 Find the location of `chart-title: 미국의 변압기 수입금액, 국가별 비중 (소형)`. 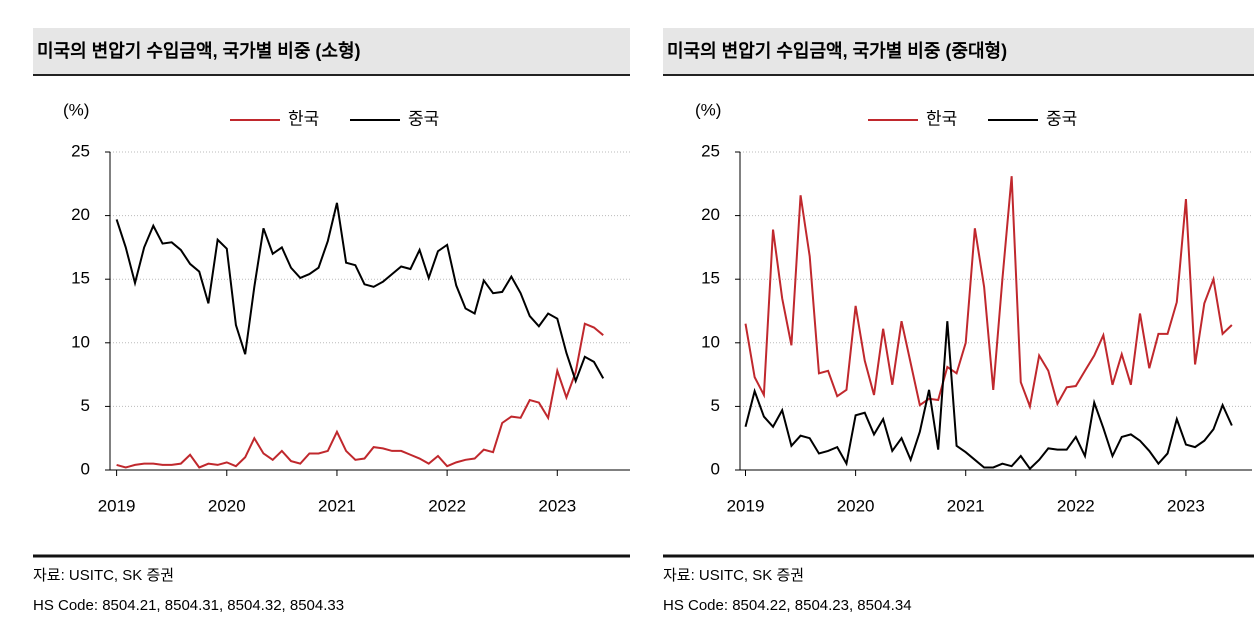

chart-title: 미국의 변압기 수입금액, 국가별 비중 (소형) is located at coordinates (199, 50).